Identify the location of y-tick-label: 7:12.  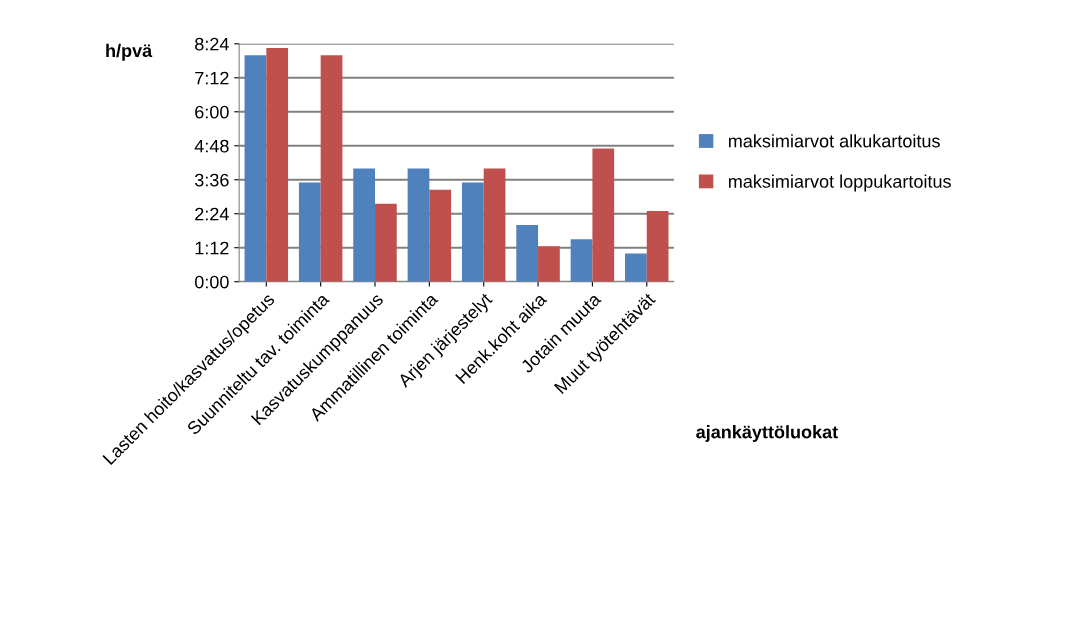
(212, 78).